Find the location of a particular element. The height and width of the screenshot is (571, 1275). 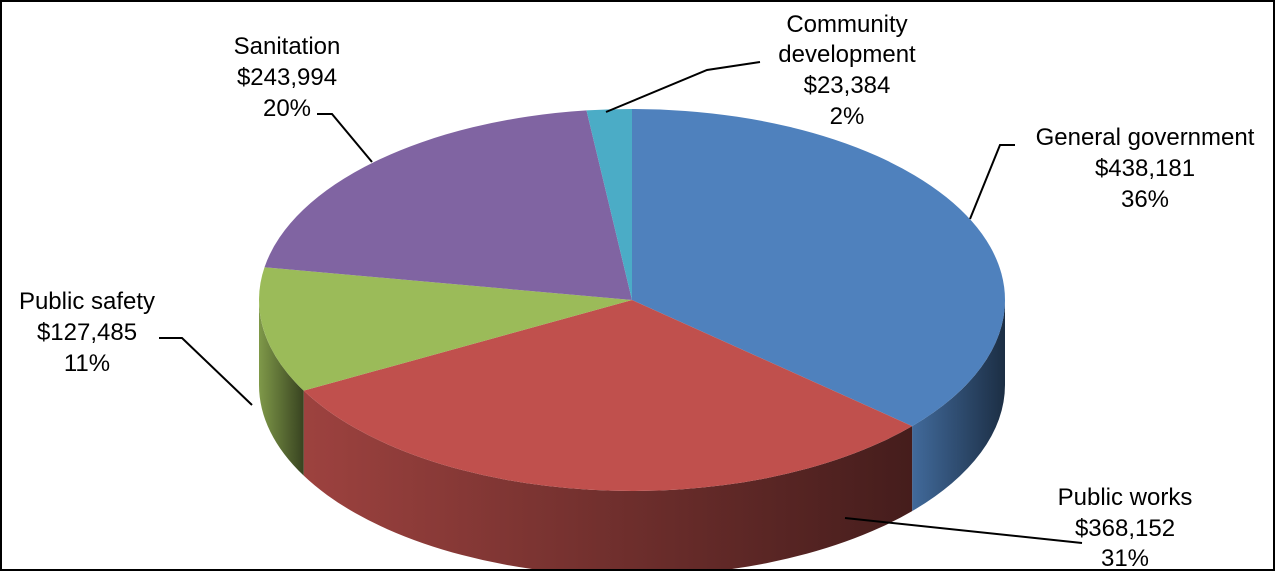

slice-side-public-safety is located at coordinates (281, 388).